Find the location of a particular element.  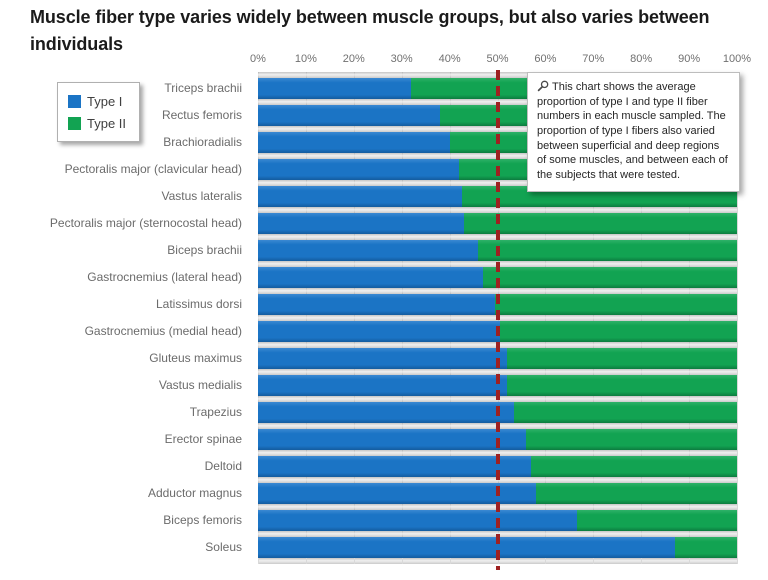

category-label: Gastrocnemius (lateral head) is located at coordinates (164, 277).